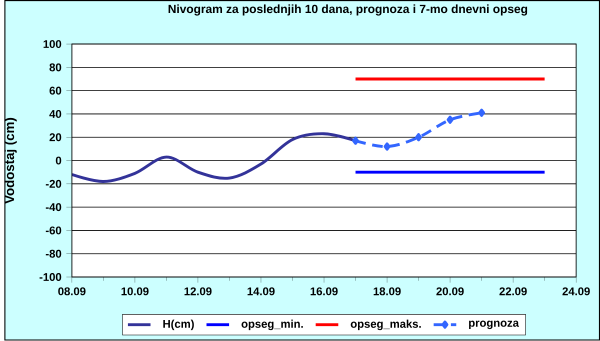 Image resolution: width=600 pixels, height=341 pixels. Describe the element at coordinates (513, 292) in the screenshot. I see `x-tick-label: 22.09` at that location.